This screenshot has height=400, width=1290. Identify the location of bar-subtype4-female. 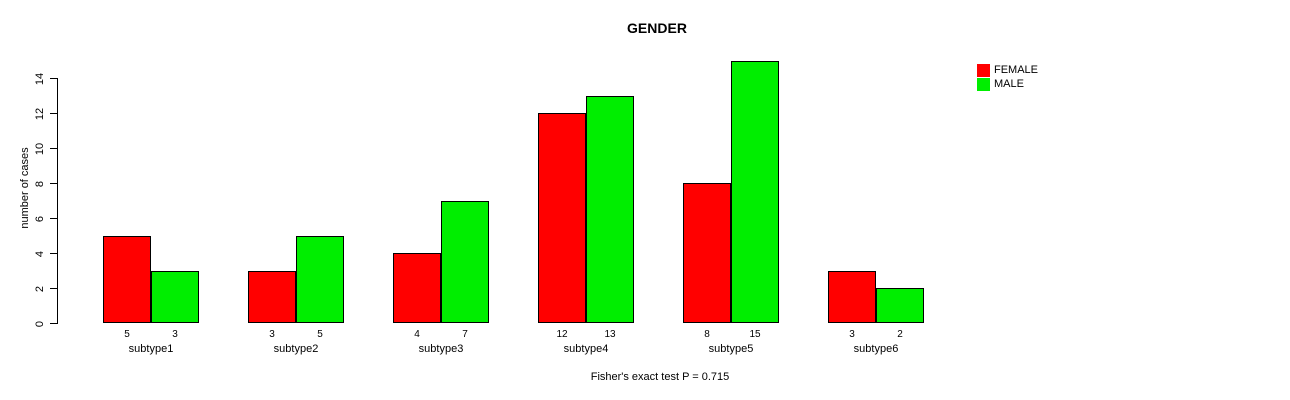
(562, 218).